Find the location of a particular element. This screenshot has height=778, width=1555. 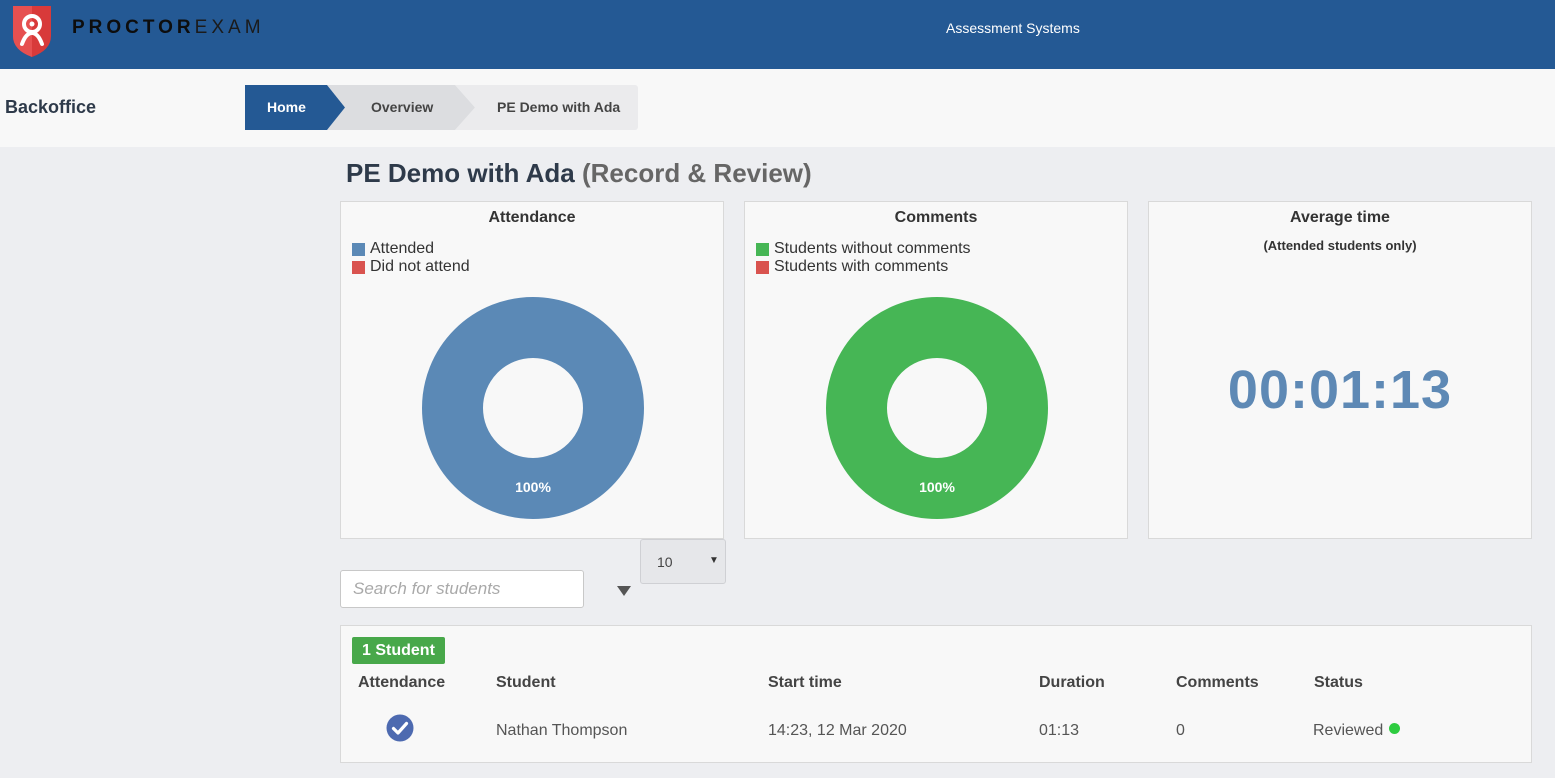

attendance-panel: Attendance Attended Did not attend 100% is located at coordinates (532, 370).